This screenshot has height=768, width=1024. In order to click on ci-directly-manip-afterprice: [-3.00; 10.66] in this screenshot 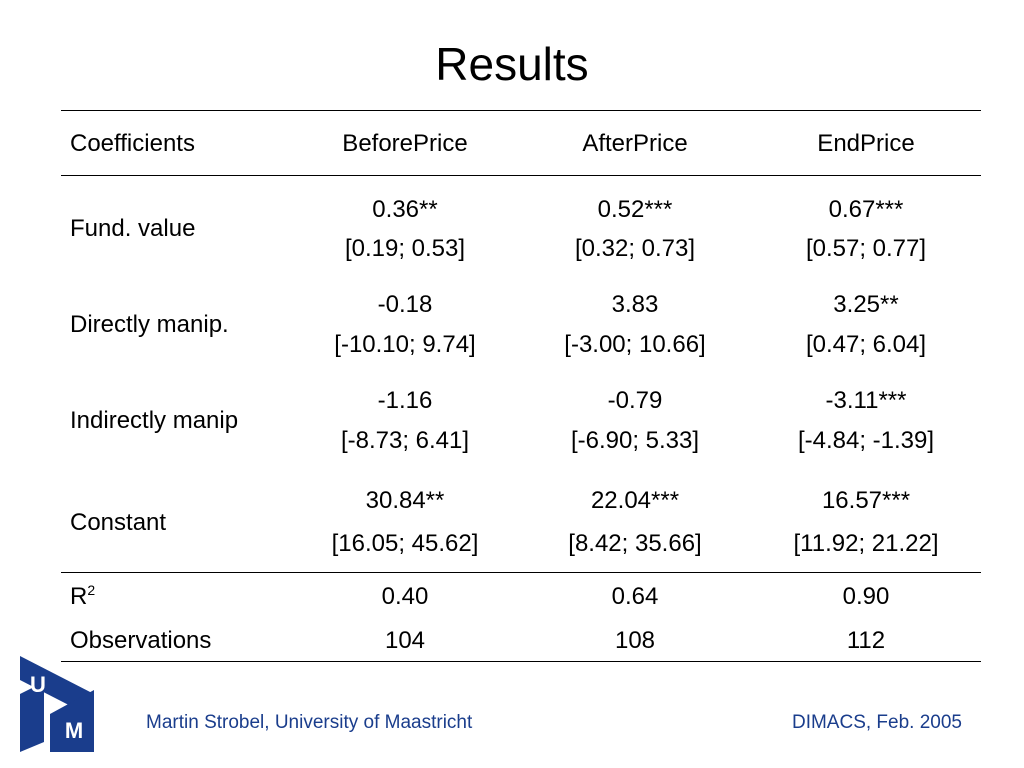, I will do `click(635, 344)`.